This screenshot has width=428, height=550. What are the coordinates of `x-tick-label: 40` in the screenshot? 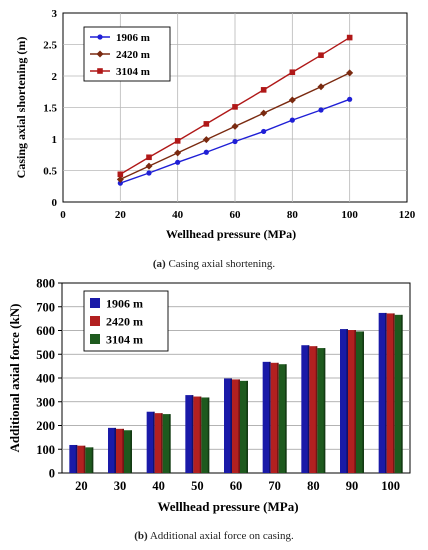 It's located at (158, 486).